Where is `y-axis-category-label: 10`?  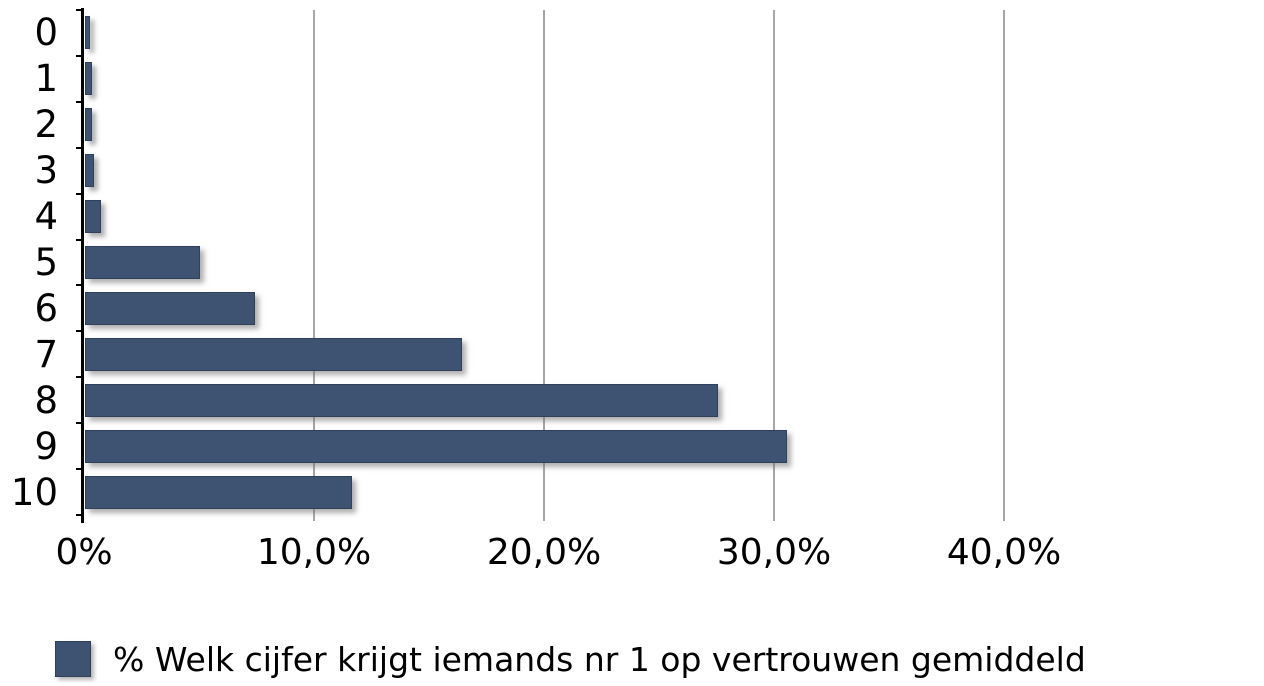 y-axis-category-label: 10 is located at coordinates (34, 492).